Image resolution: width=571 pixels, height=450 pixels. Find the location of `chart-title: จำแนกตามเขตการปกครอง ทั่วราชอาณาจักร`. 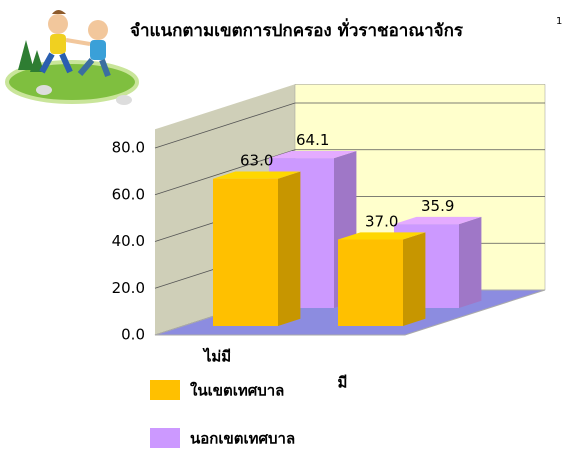

chart-title: จำแนกตามเขตการปกครอง ทั่วราชอาณาจักร is located at coordinates (297, 29).